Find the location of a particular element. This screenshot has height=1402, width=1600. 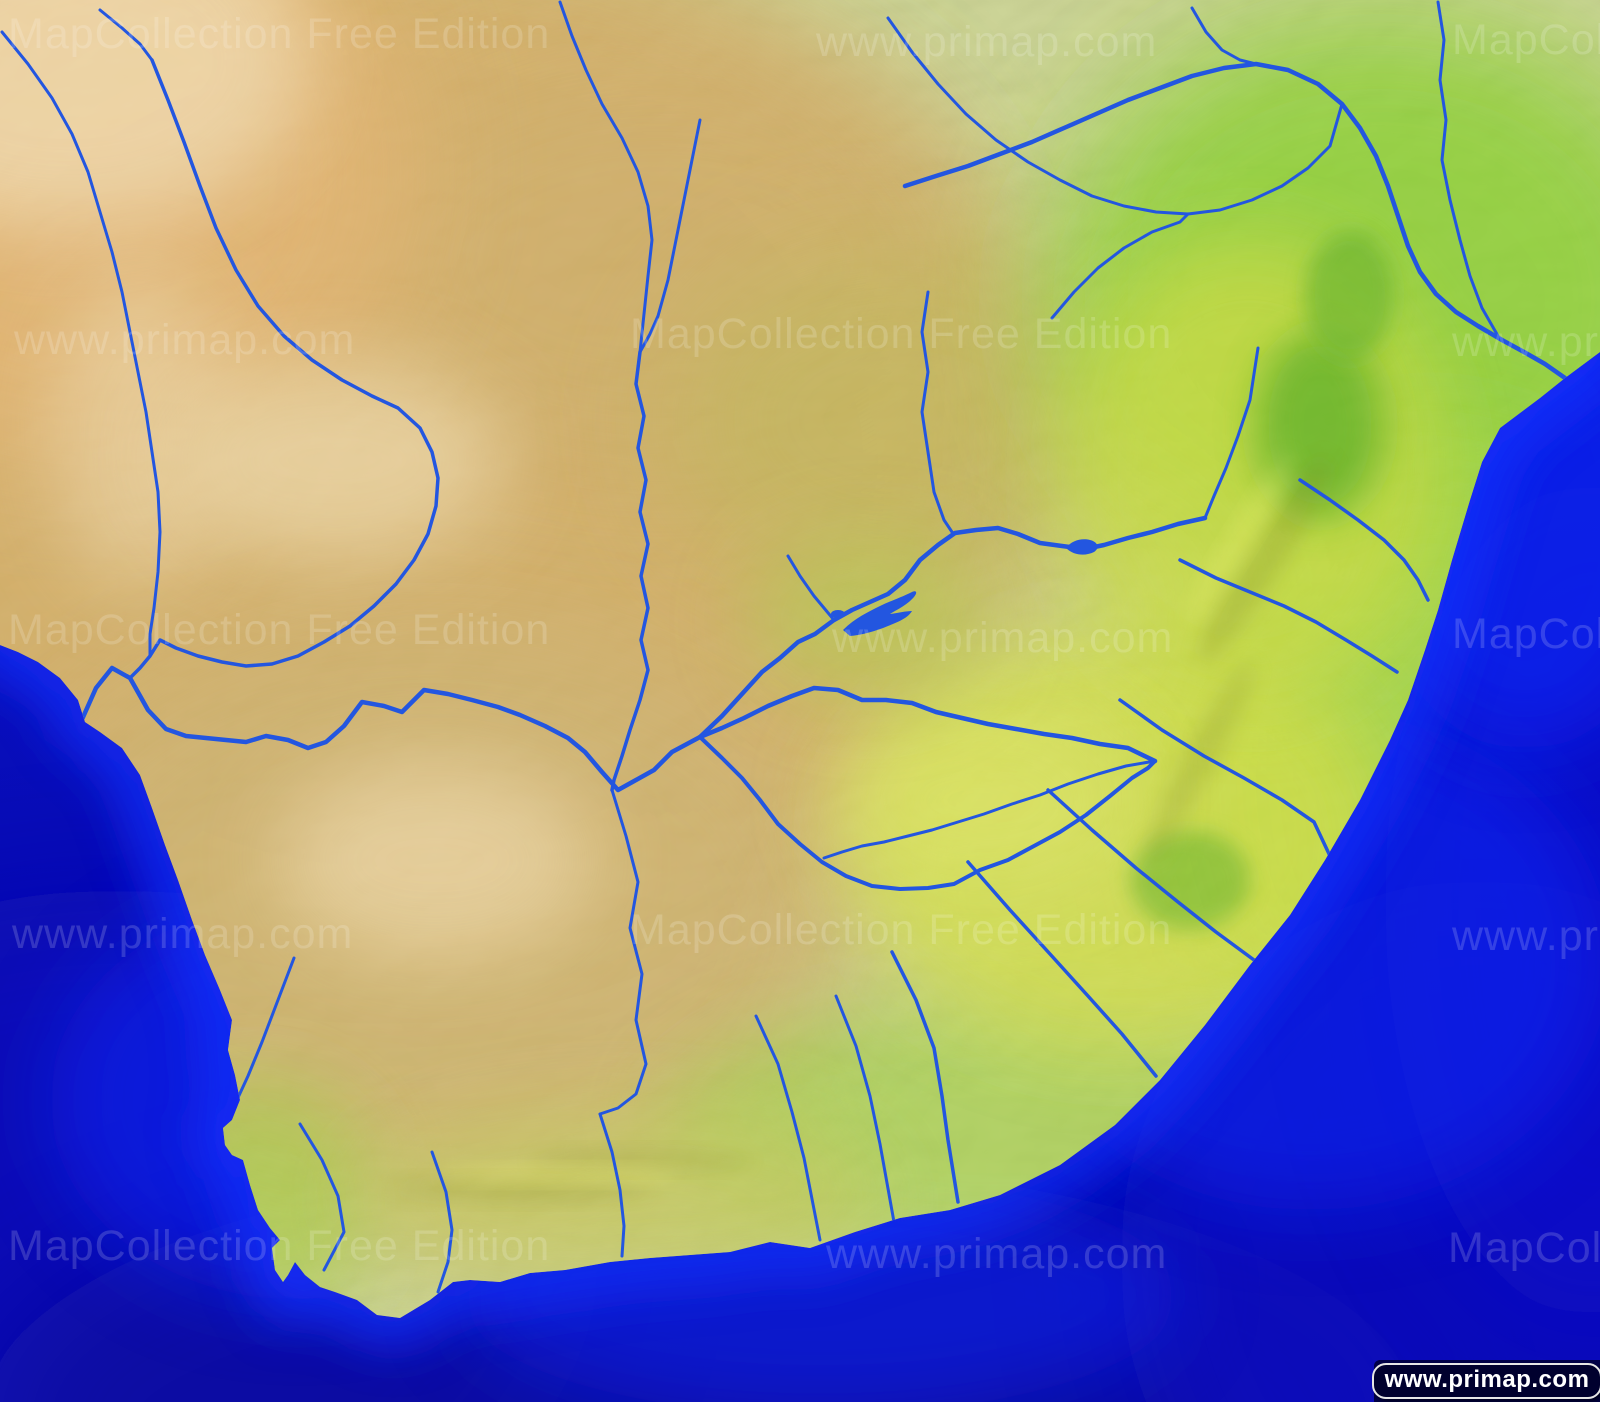

branding-bar: www.primap.com is located at coordinates (1485, 1381).